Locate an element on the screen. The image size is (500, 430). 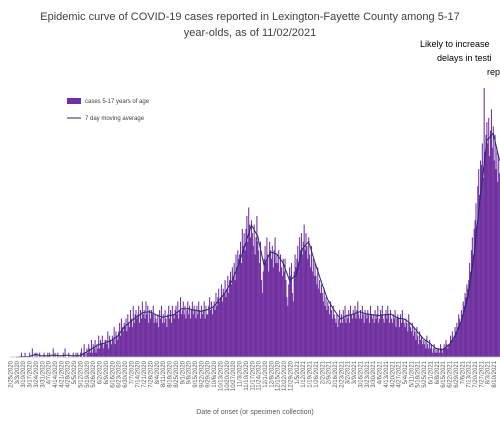
x-tick-label: 6/16/2020 is located at coordinates (113, 373).